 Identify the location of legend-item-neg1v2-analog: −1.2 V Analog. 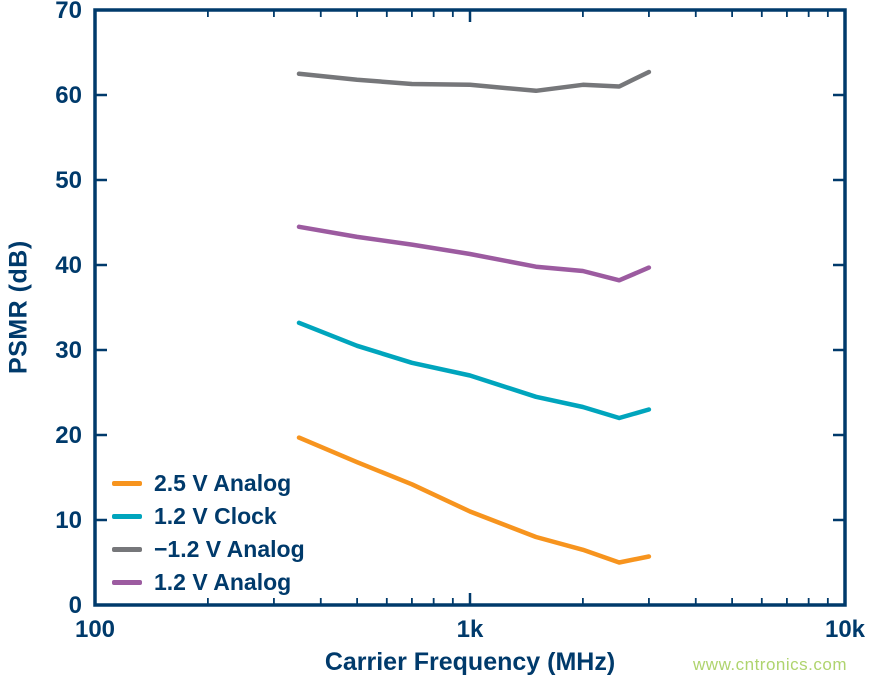
(208, 549).